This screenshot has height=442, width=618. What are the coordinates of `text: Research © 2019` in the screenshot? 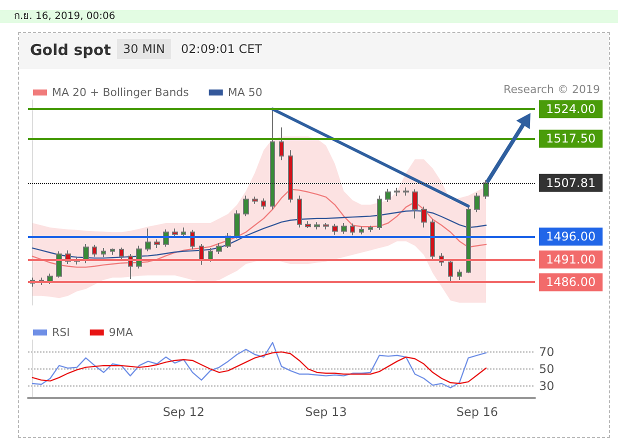 It's located at (552, 89).